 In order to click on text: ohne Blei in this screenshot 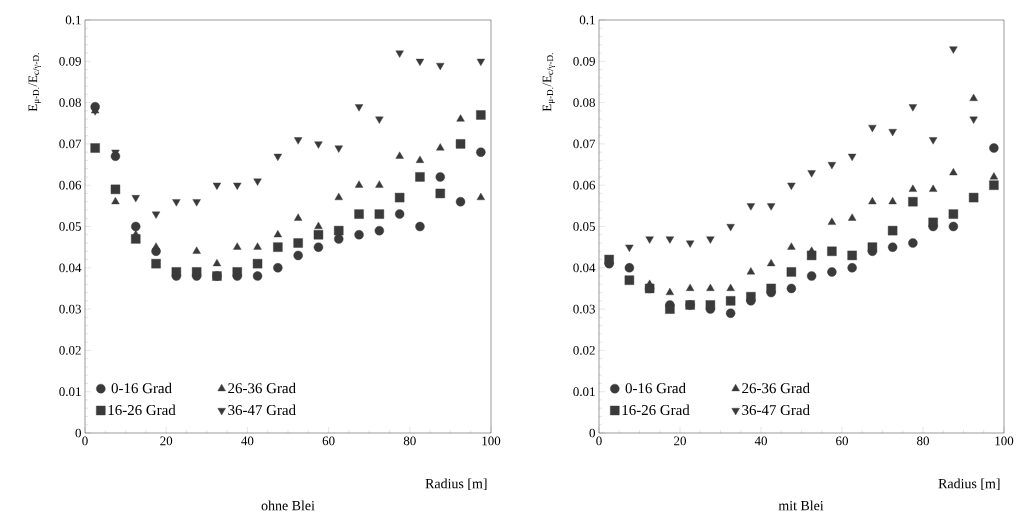, I will do `click(288, 505)`.